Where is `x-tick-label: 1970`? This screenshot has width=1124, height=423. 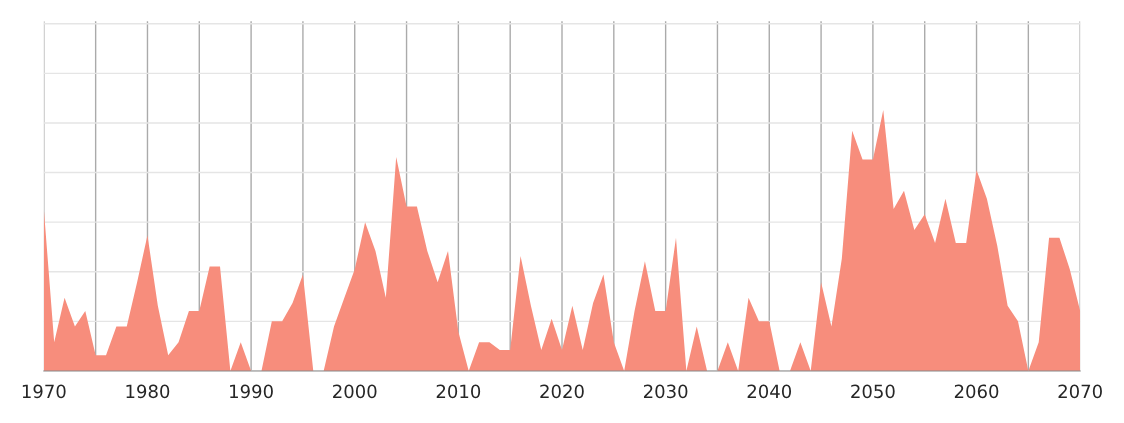 x-tick-label: 1970 is located at coordinates (44, 391).